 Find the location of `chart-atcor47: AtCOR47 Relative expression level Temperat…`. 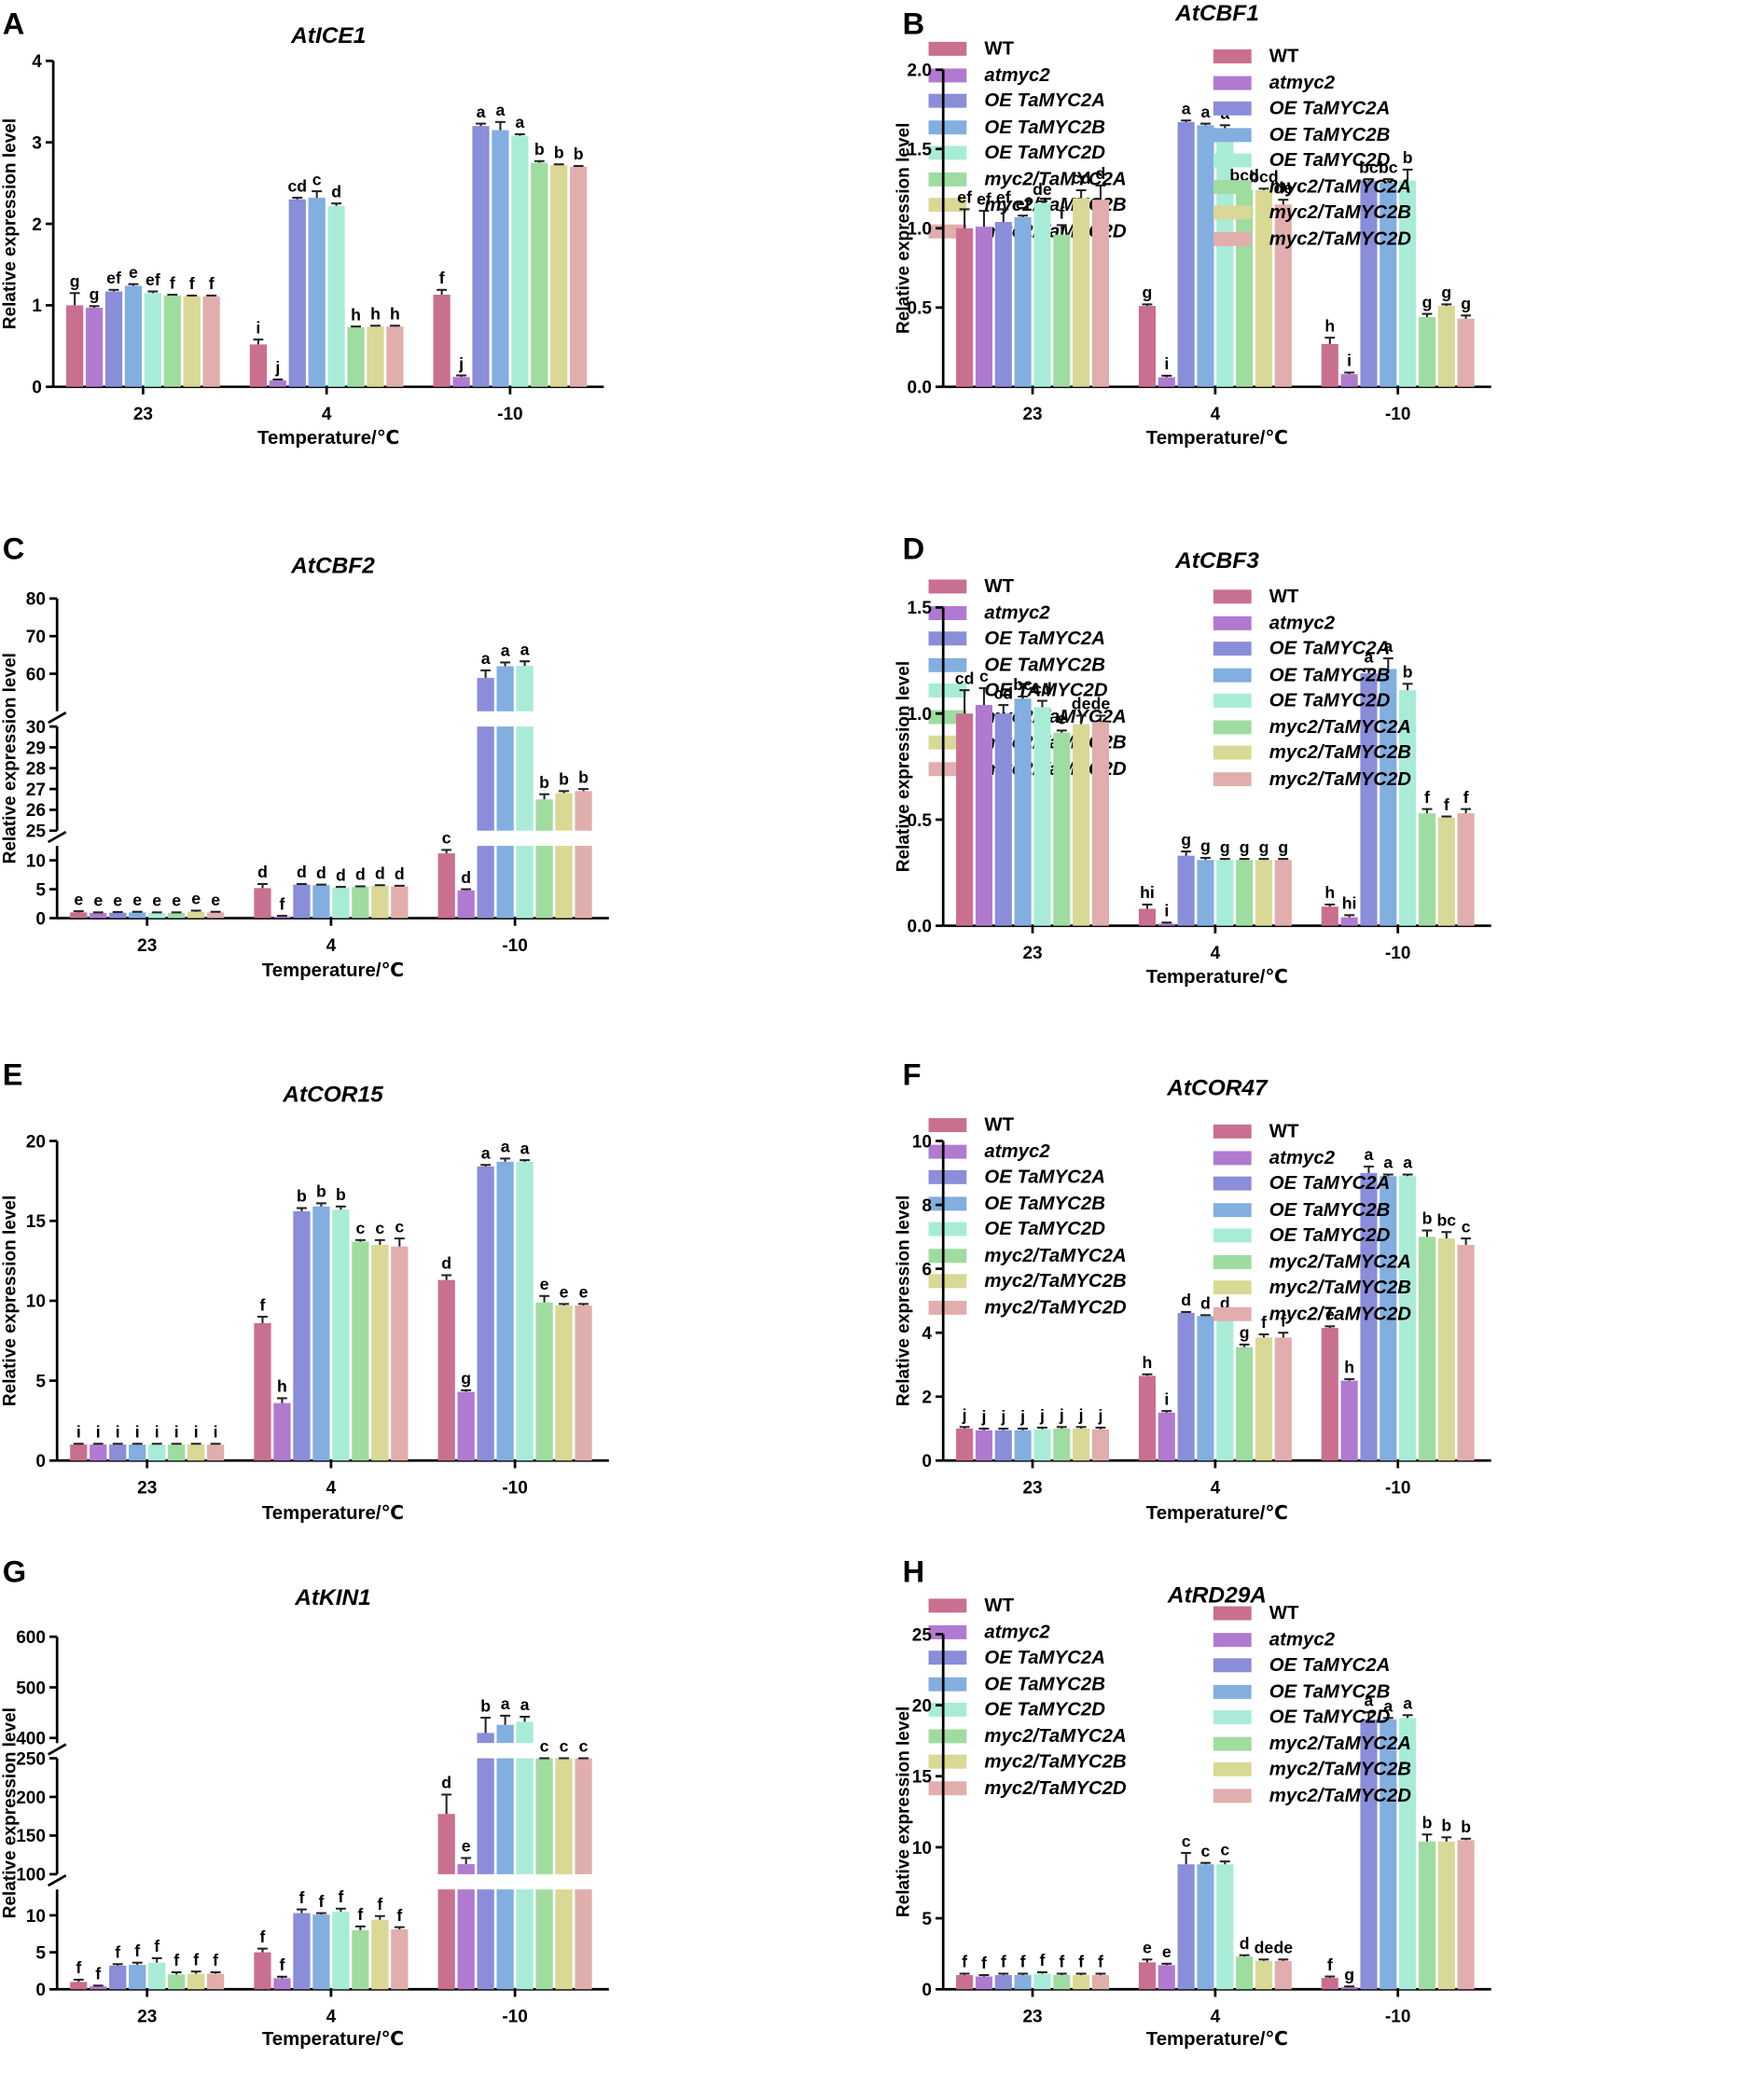

chart-atcor47: AtCOR47 Relative expression level Temperat… is located at coordinates (1192, 1300).